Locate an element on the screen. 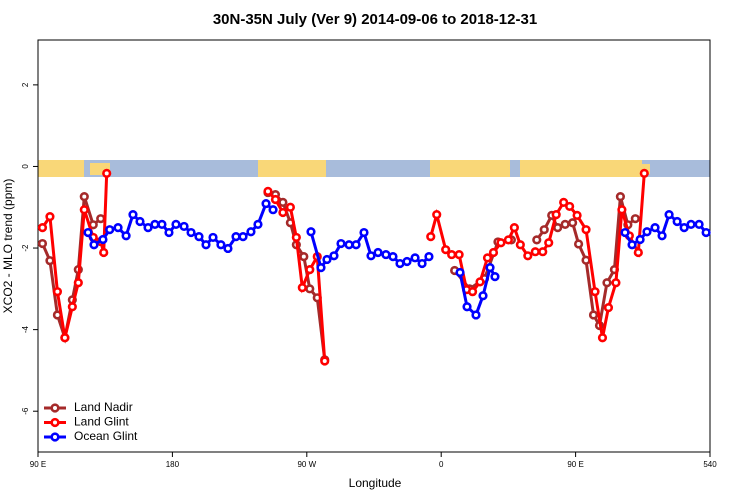 The width and height of the screenshot is (750, 500). y-tick-label: -4 is located at coordinates (25, 330).